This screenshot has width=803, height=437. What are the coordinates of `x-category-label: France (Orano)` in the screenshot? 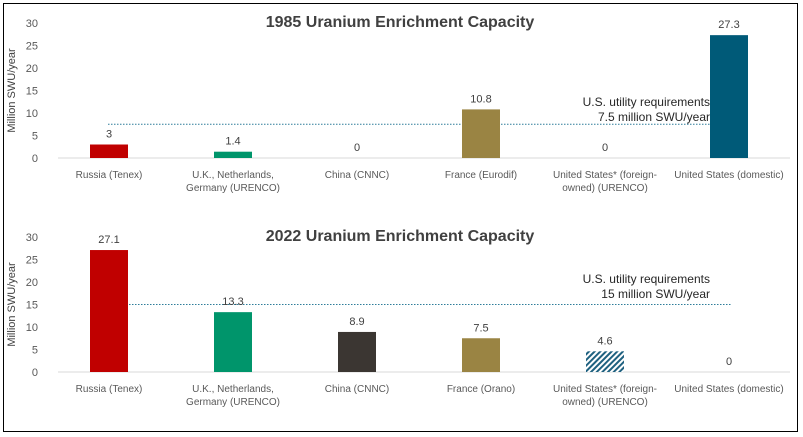 It's located at (481, 389).